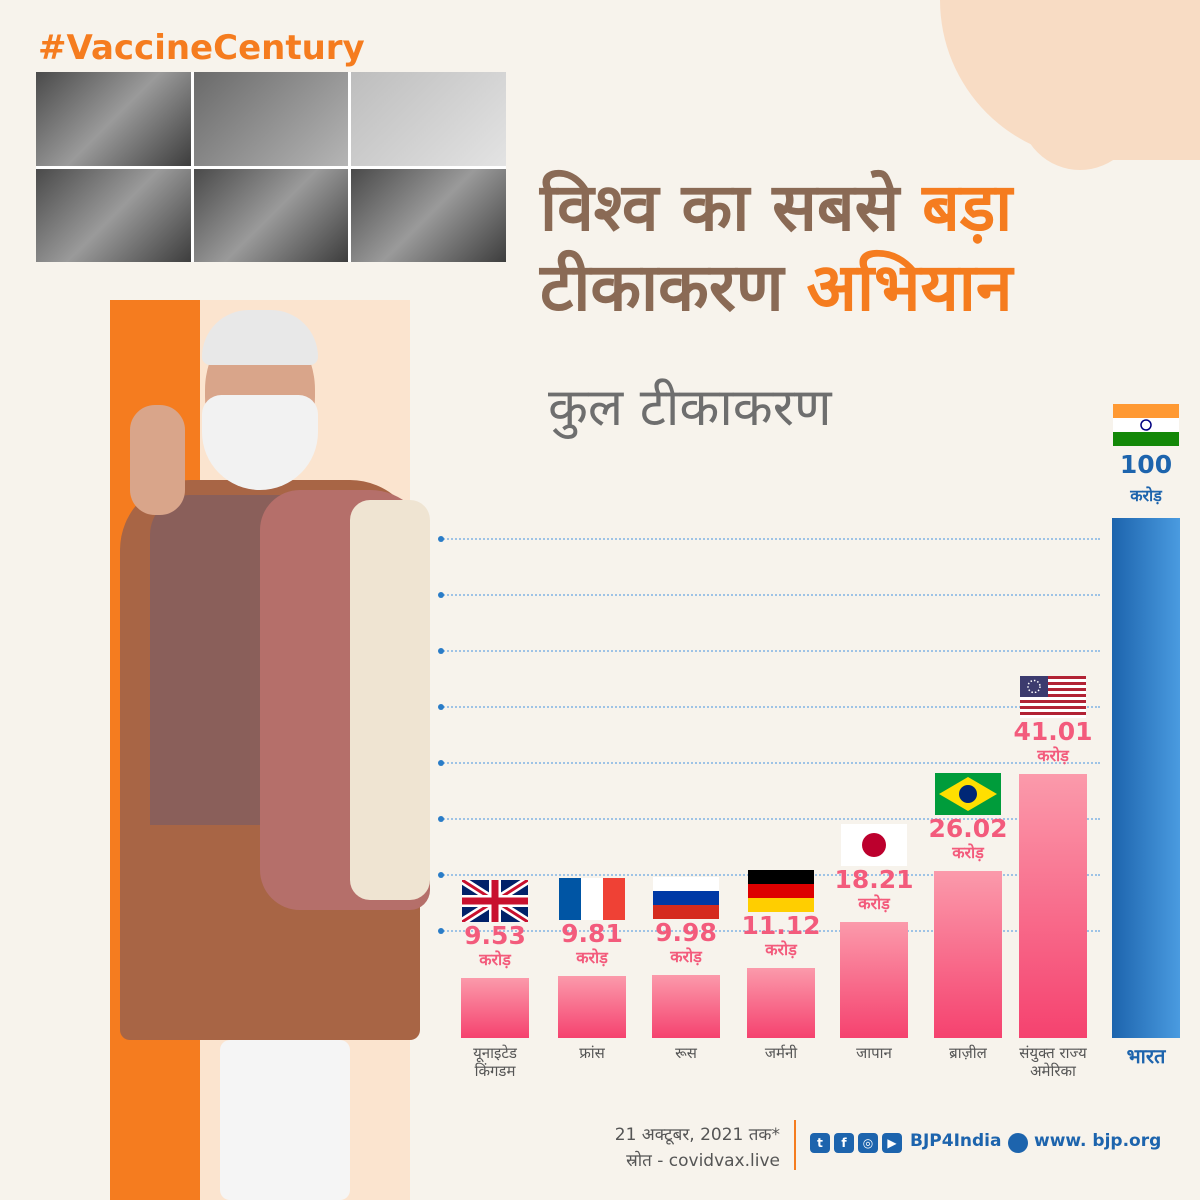 The width and height of the screenshot is (1200, 1200). Describe the element at coordinates (495, 901) in the screenshot. I see `uk-flag-icon` at that location.